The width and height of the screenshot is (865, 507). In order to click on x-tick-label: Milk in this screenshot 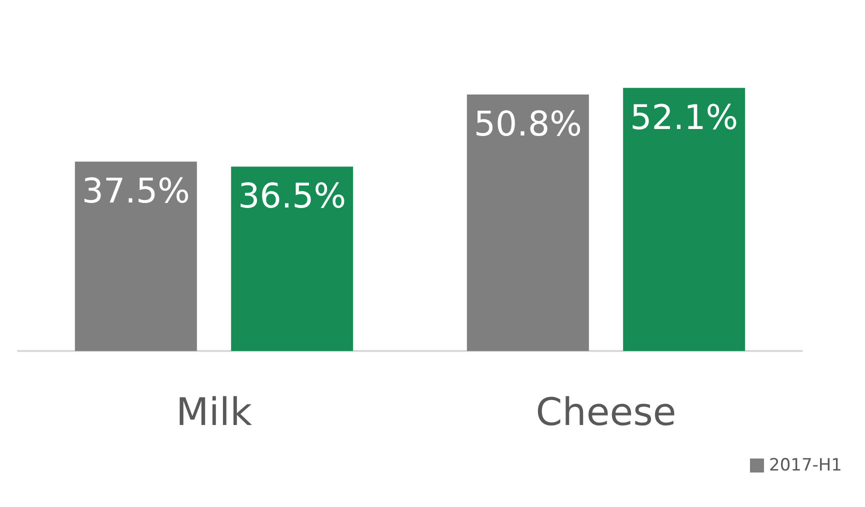, I will do `click(214, 412)`.